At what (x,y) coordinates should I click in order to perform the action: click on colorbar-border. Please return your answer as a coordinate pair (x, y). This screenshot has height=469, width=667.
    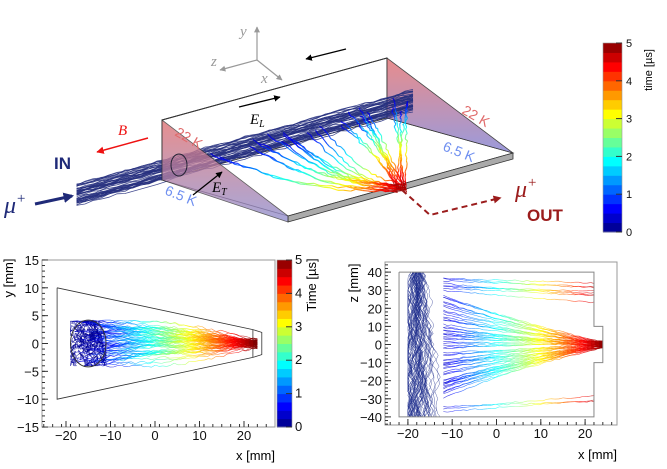
    Looking at the image, I should click on (612, 137).